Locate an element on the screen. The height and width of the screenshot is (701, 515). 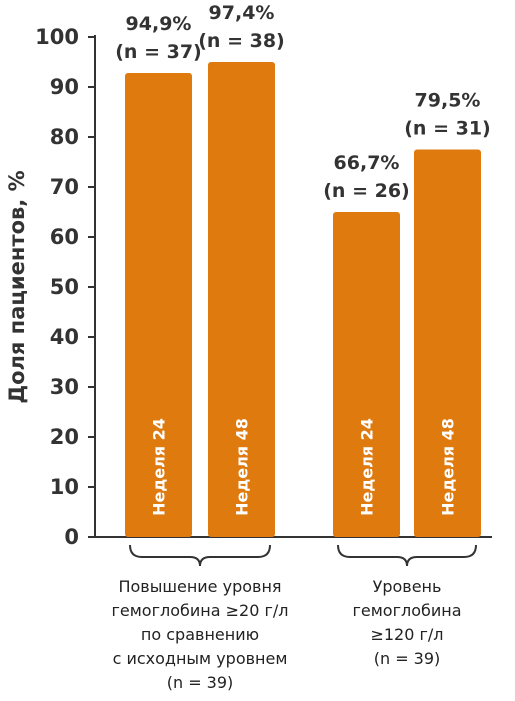
group-label-line: Повышение уровня is located at coordinates (199, 586).